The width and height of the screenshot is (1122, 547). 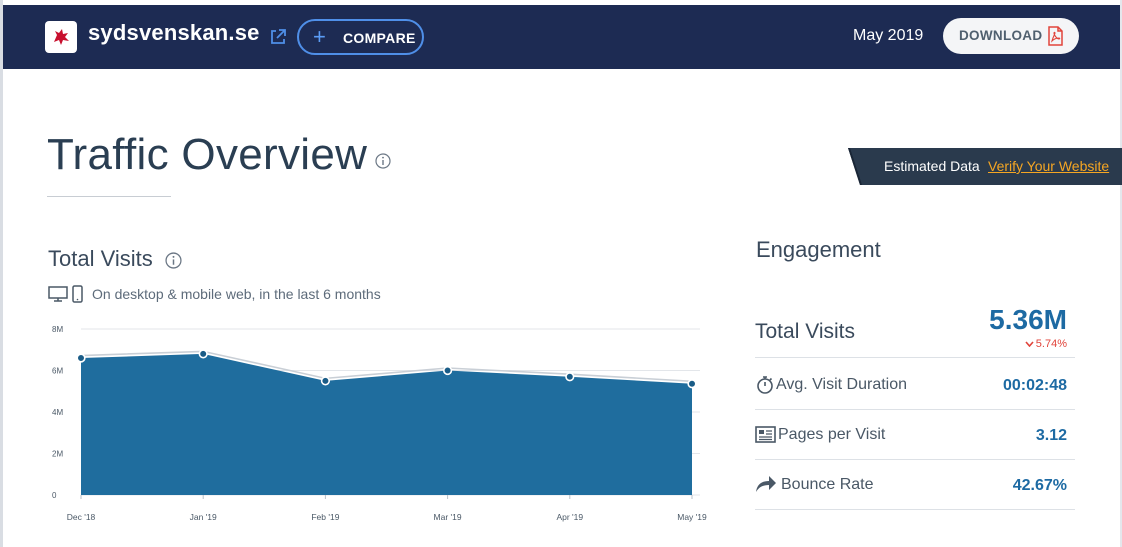 What do you see at coordinates (203, 517) in the screenshot?
I see `chart-x-tick-label: Jan '19` at bounding box center [203, 517].